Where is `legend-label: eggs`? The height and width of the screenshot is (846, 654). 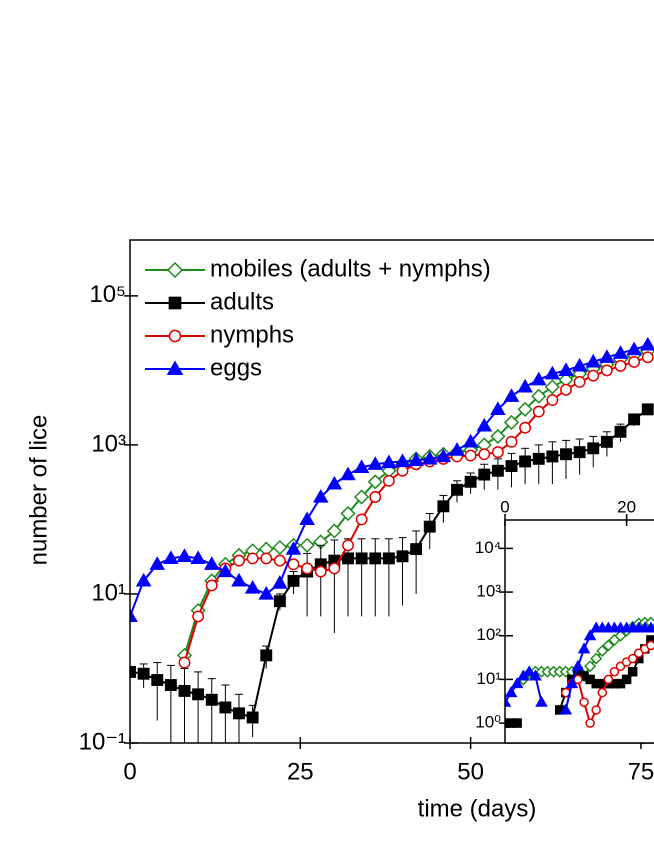 legend-label: eggs is located at coordinates (236, 367).